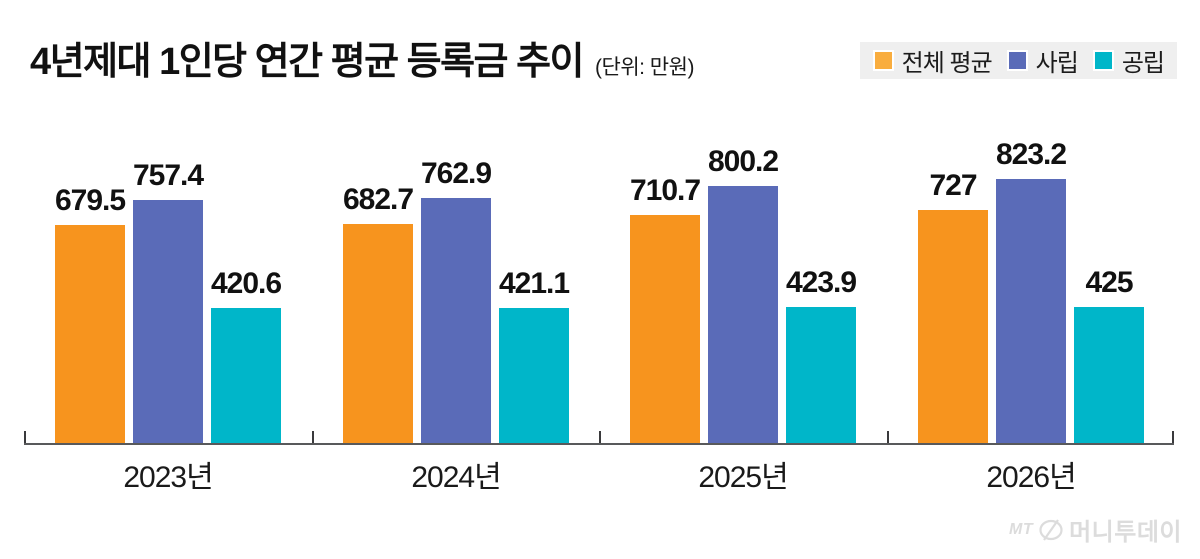 The width and height of the screenshot is (1200, 559). I want to click on bar-group-2024: 682.7 762.9 421.1, so click(456, 279).